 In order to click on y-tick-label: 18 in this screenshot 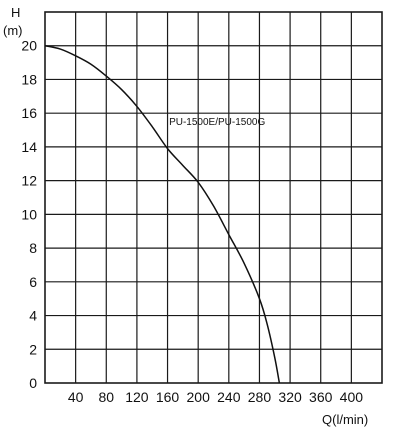, I will do `click(29, 79)`.